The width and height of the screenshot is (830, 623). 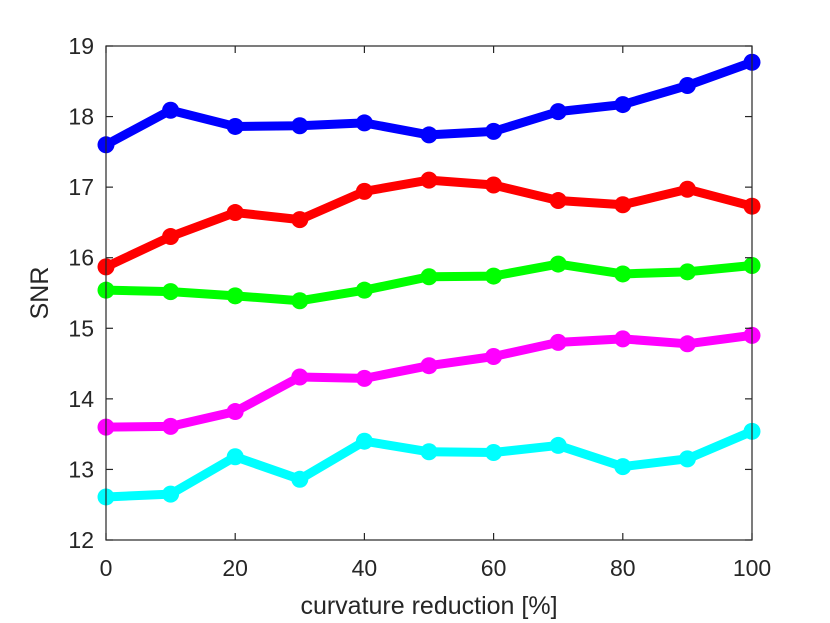 I want to click on y-tick-label: 14, so click(x=81, y=399).